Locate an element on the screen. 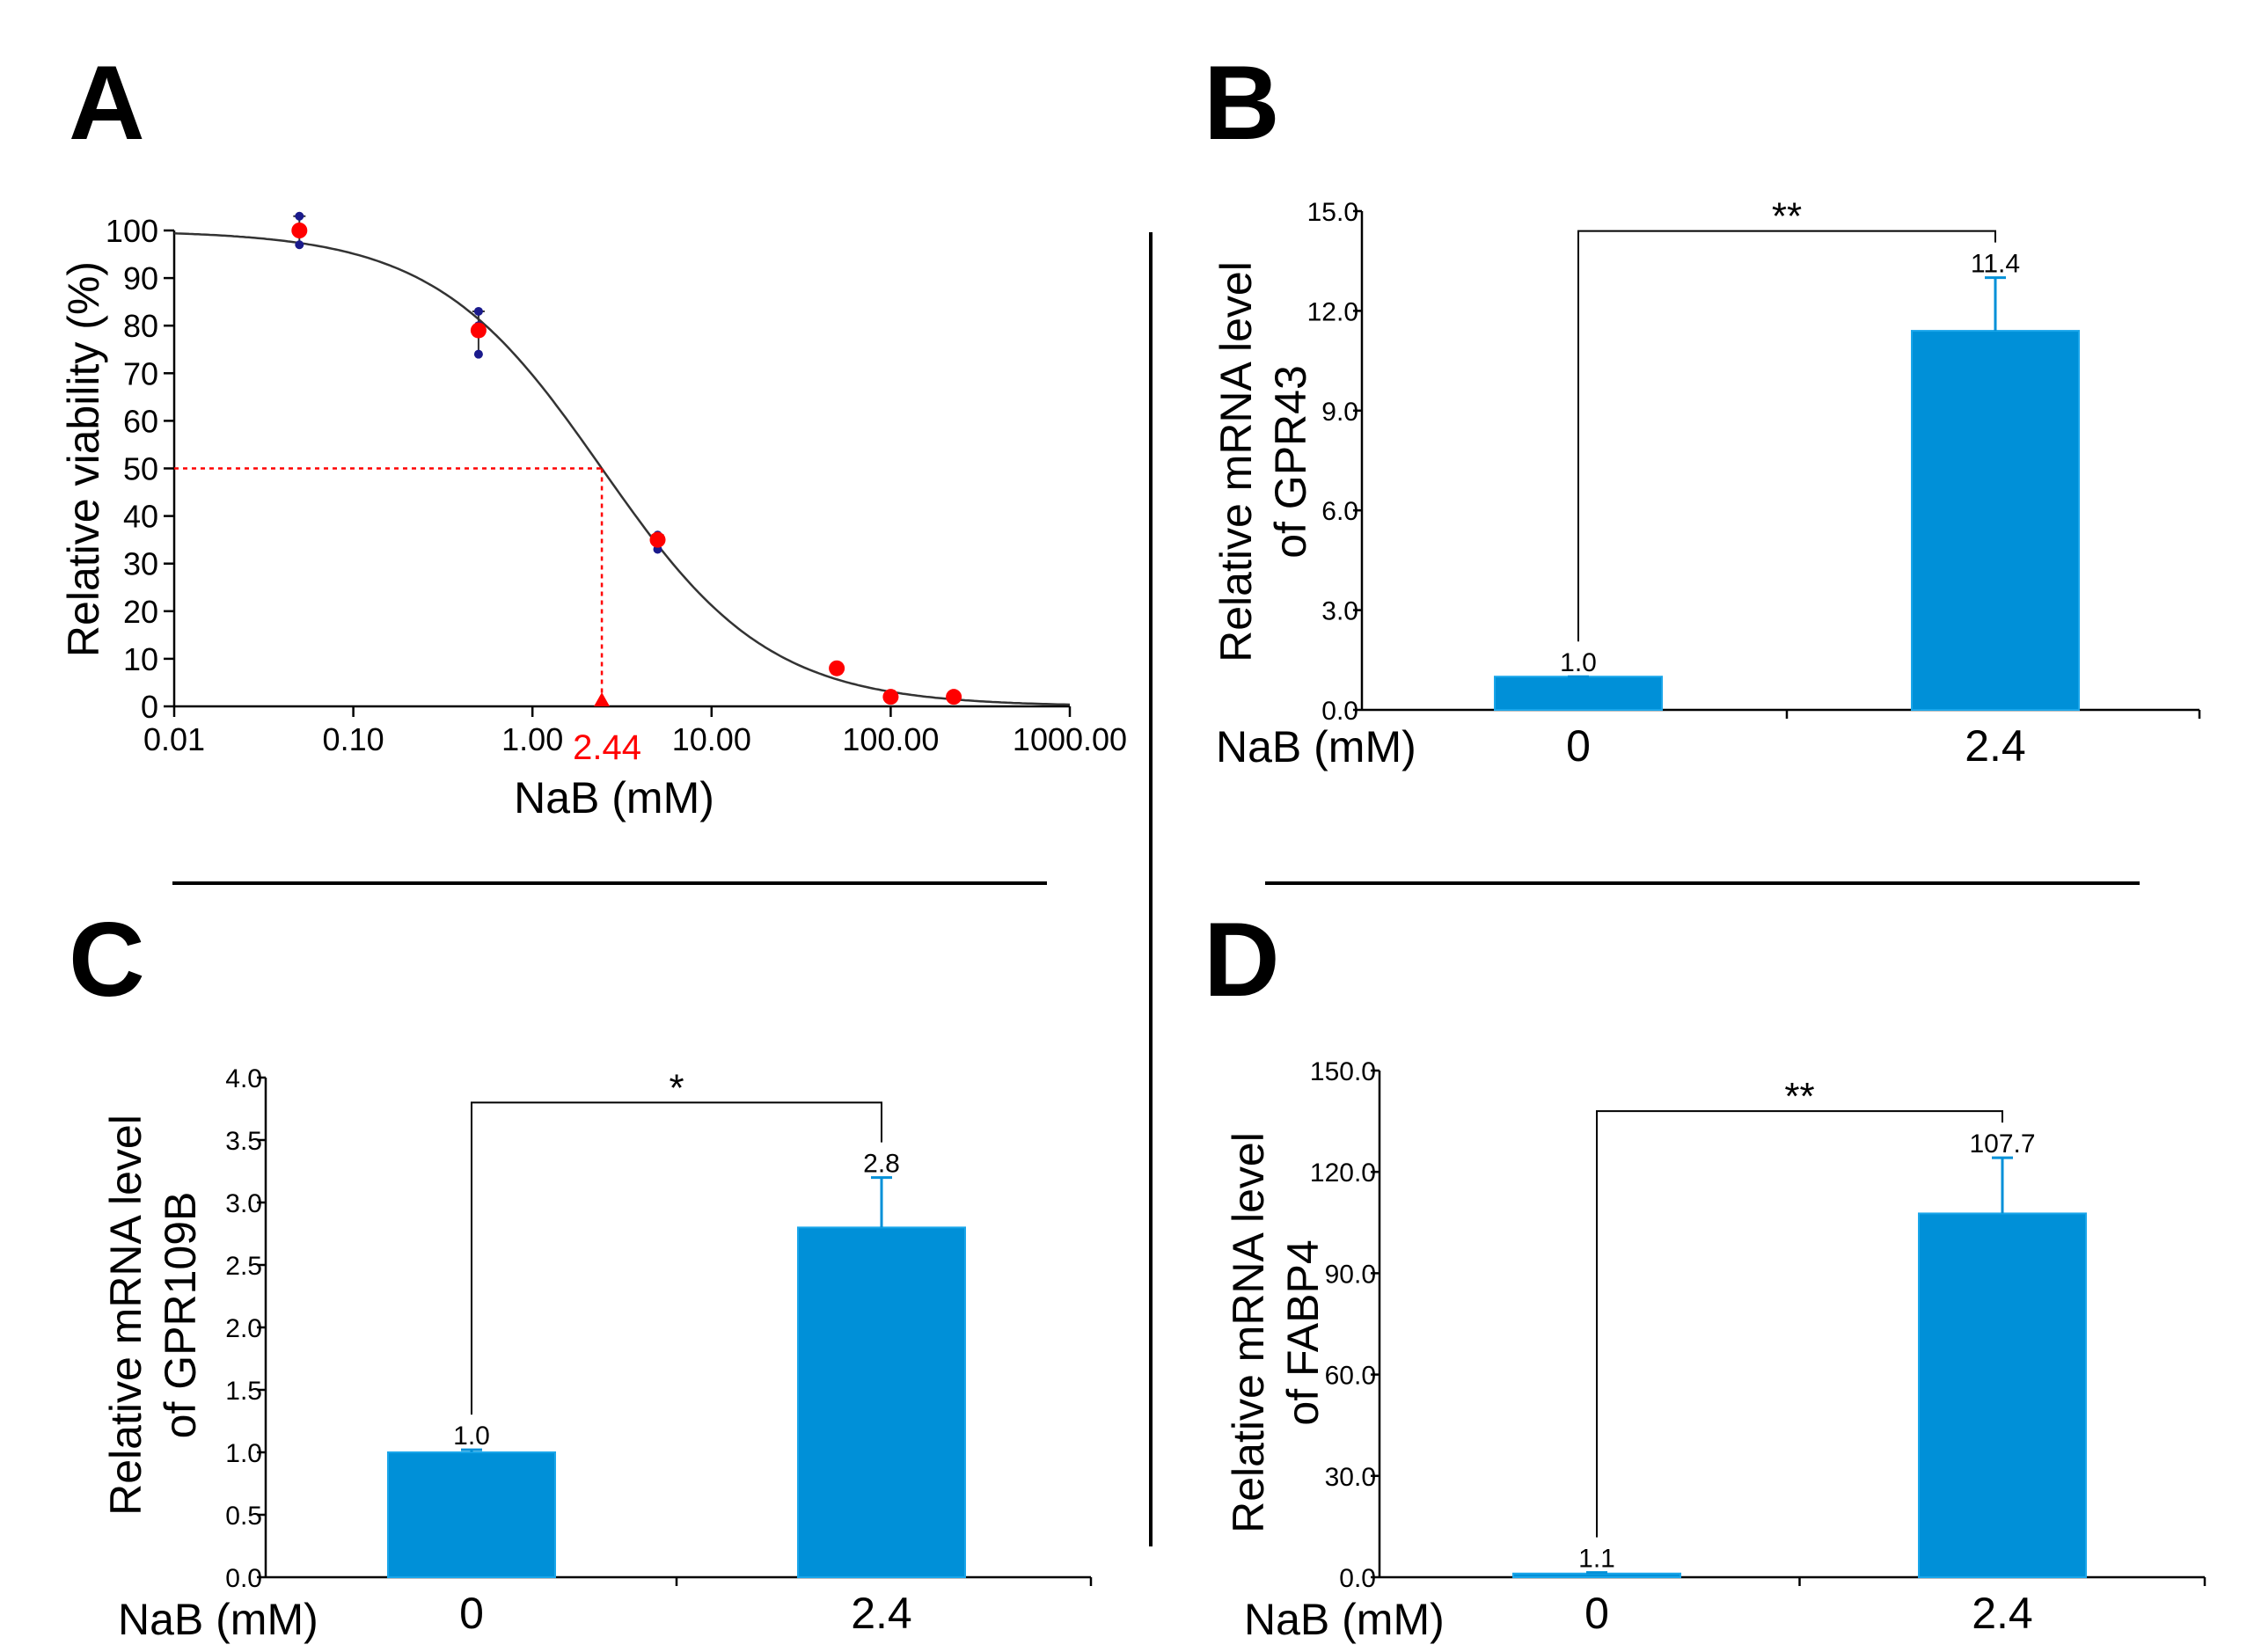 The image size is (2254, 1652). y-tick-label: 120.0 is located at coordinates (1343, 1173).